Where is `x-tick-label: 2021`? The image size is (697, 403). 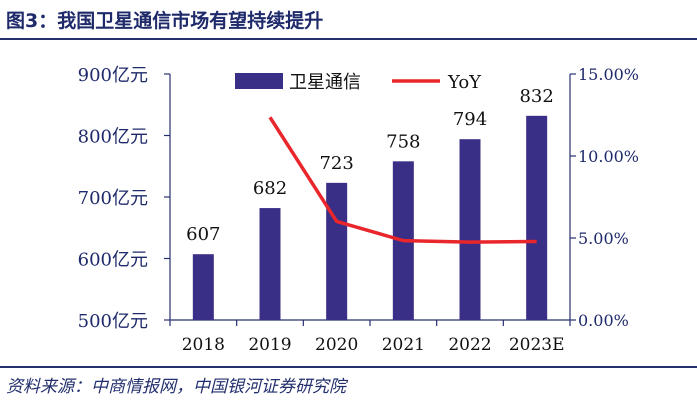 x-tick-label: 2021 is located at coordinates (403, 345).